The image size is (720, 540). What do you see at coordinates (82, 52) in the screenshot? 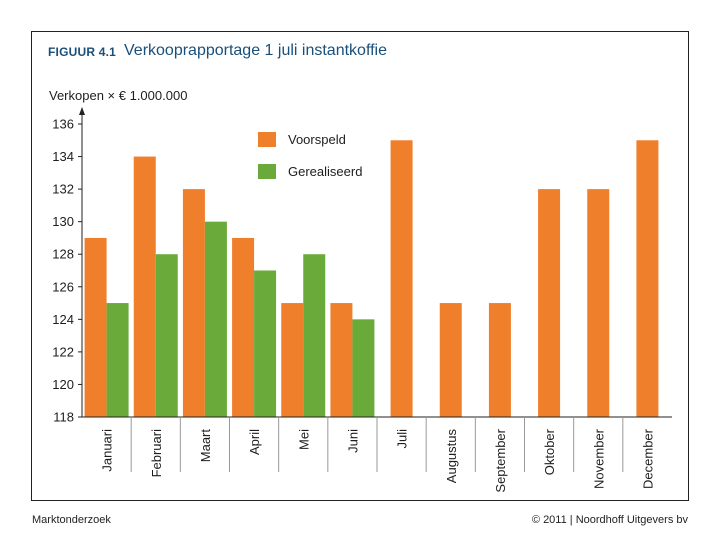
I see `figure-label: FIGUUR 4.1` at bounding box center [82, 52].